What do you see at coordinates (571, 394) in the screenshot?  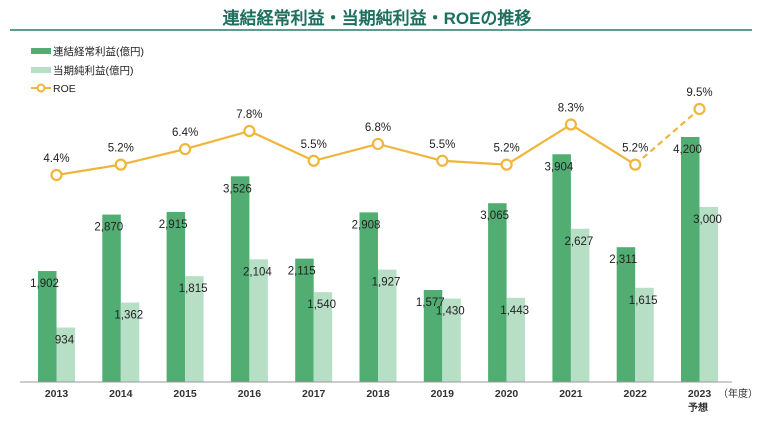 I see `x-tick-label: 2021` at bounding box center [571, 394].